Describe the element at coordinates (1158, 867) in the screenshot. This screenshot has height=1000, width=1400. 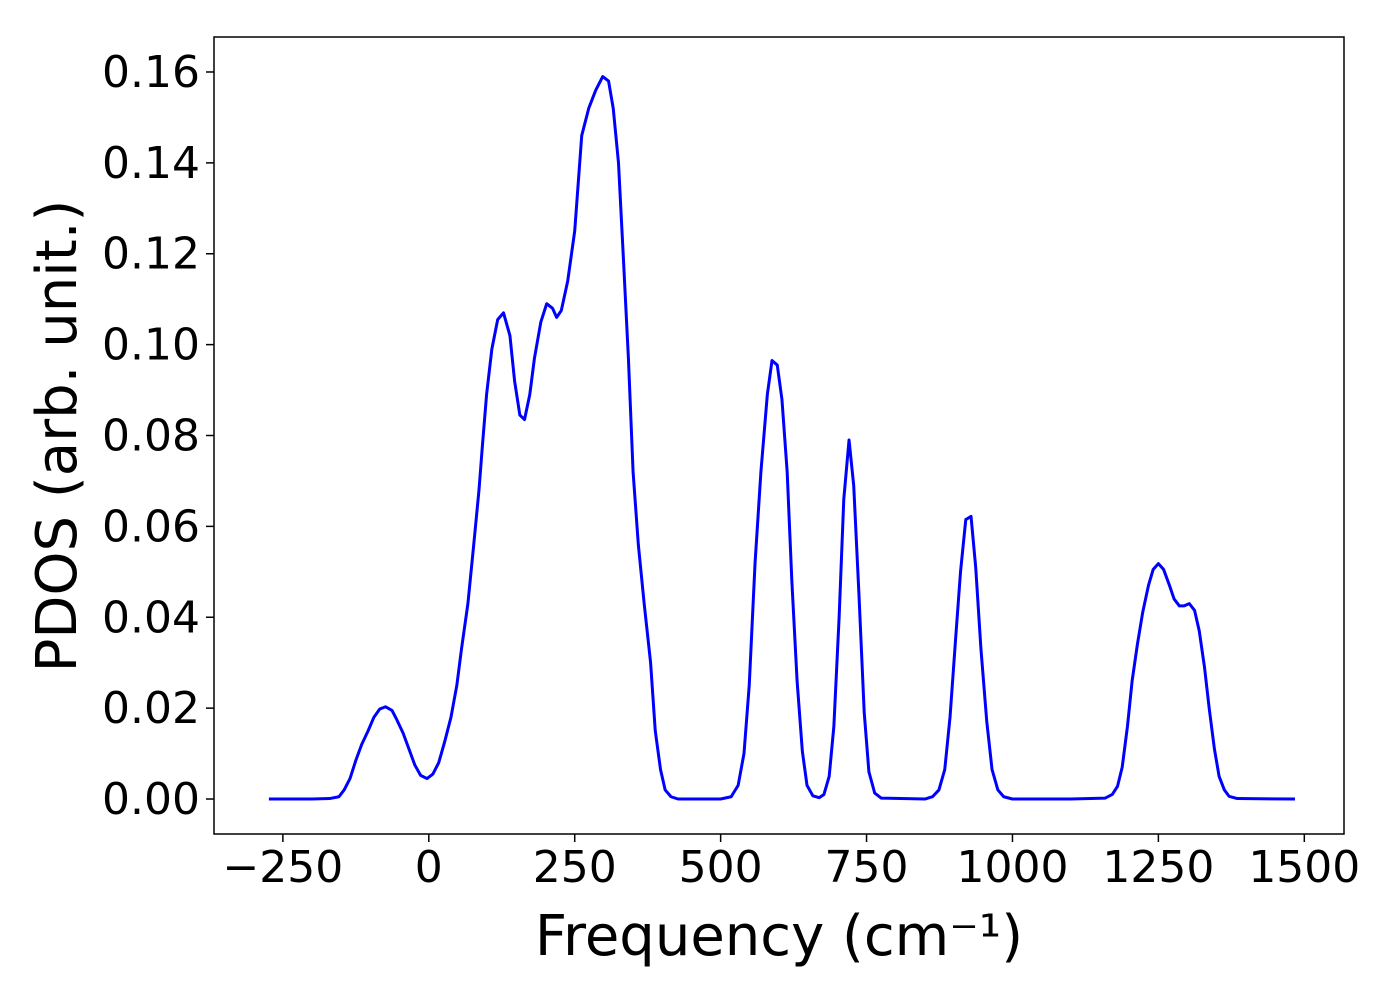
I see `x-tick-label: 1250` at that location.